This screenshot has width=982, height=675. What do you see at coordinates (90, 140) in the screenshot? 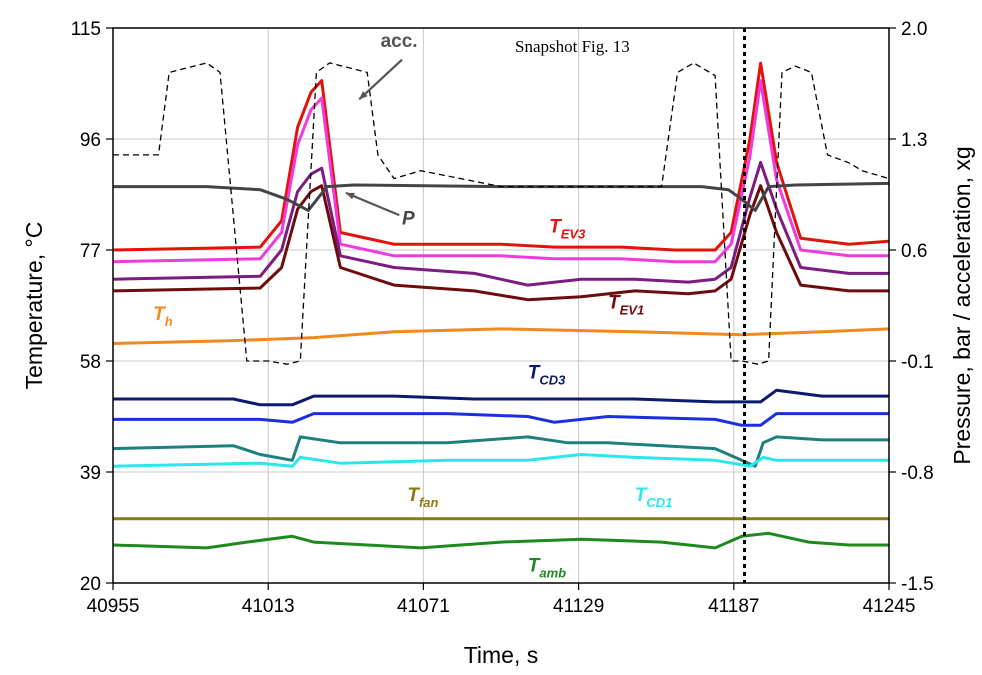
I see `y-left-tick-label: 96` at bounding box center [90, 140].